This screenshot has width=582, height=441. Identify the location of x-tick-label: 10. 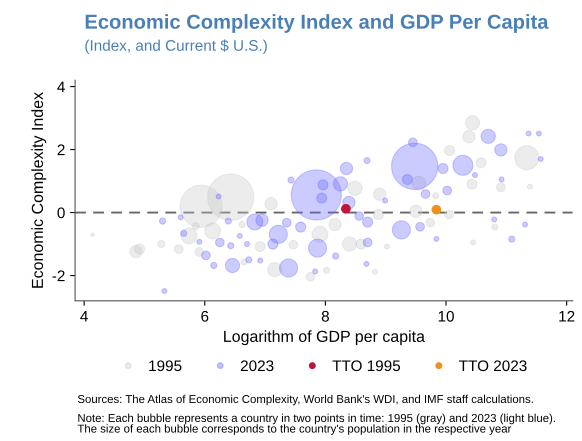
(446, 316).